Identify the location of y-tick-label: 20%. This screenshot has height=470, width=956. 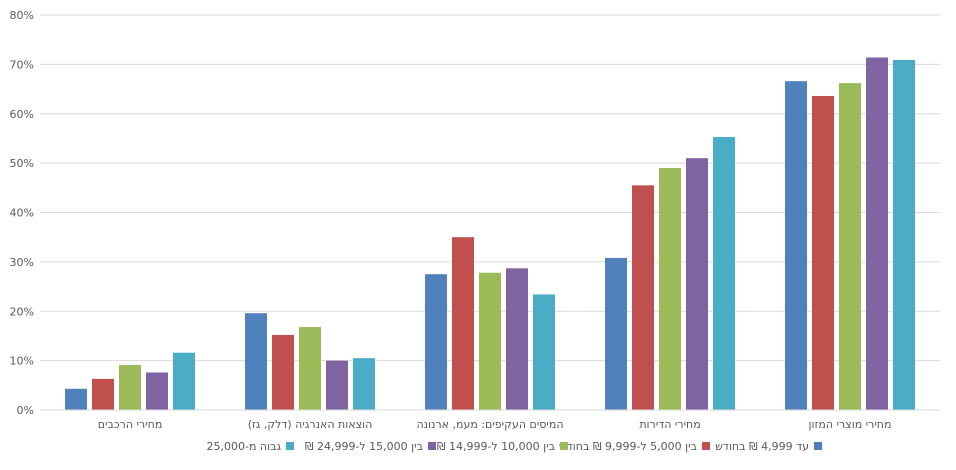
(22, 311).